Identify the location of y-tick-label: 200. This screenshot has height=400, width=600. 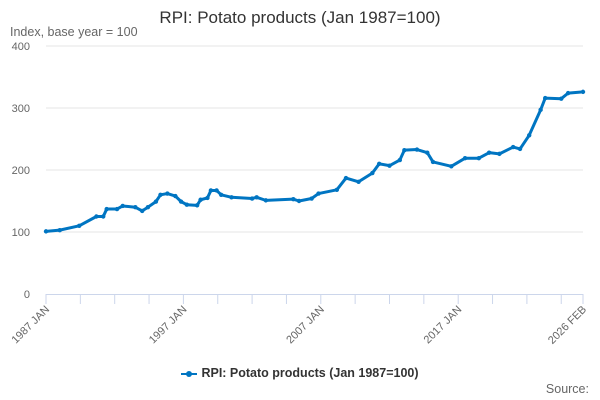
(21, 171).